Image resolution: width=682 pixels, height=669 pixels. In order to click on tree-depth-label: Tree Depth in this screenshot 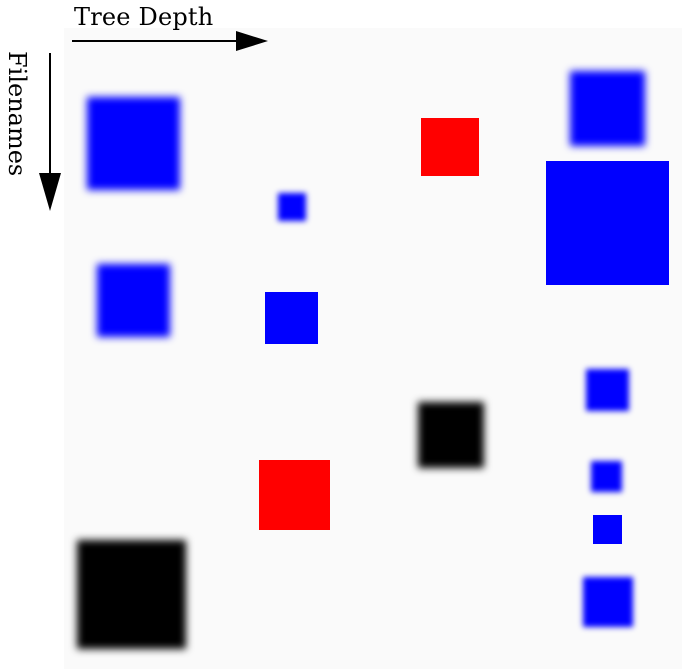, I will do `click(144, 17)`.